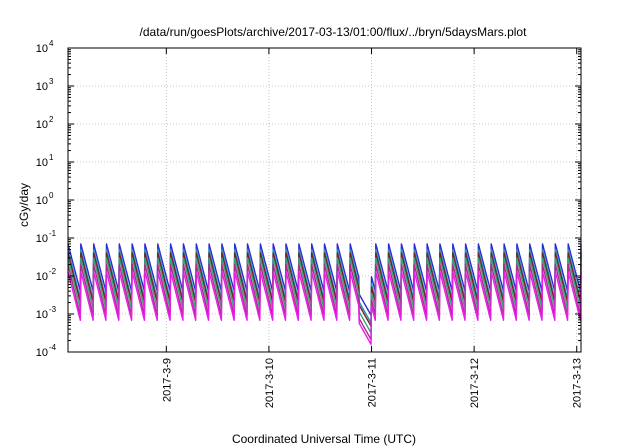 The image size is (640, 448). Describe the element at coordinates (53, 347) in the screenshot. I see `y-tick-exponent: -4` at that location.